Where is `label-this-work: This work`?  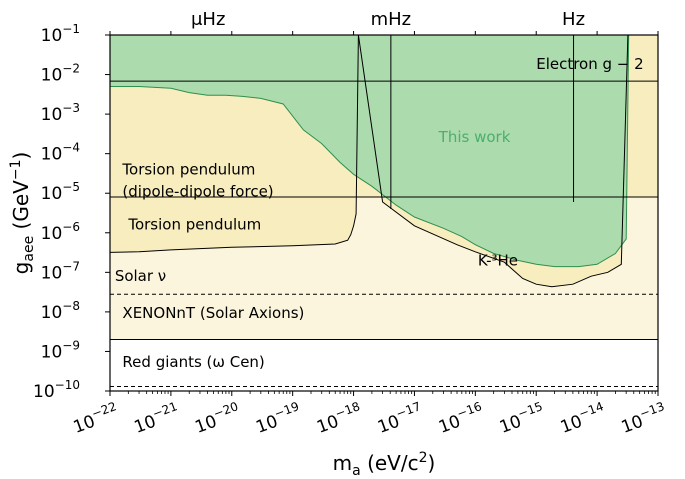
label-this-work: This work is located at coordinates (474, 137).